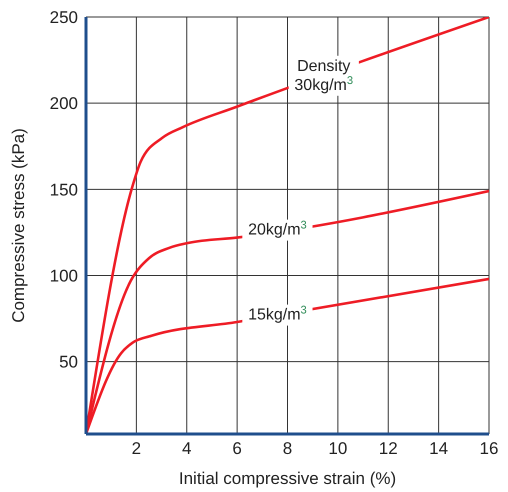 The image size is (508, 492). I want to click on series-label: 20kg/m$^{3}$, so click(277, 229).